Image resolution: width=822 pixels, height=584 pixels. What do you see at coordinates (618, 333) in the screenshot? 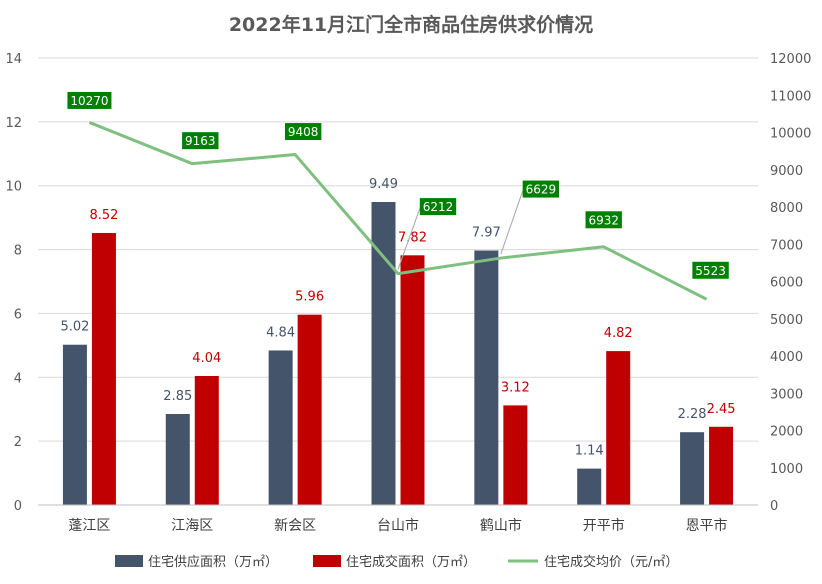
I see `sales-data-label: 4.82` at bounding box center [618, 333].